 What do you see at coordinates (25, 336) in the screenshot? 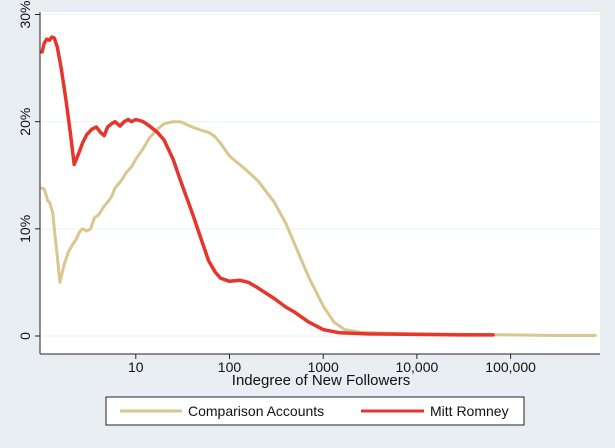
I see `y-tick-label: 0` at bounding box center [25, 336].